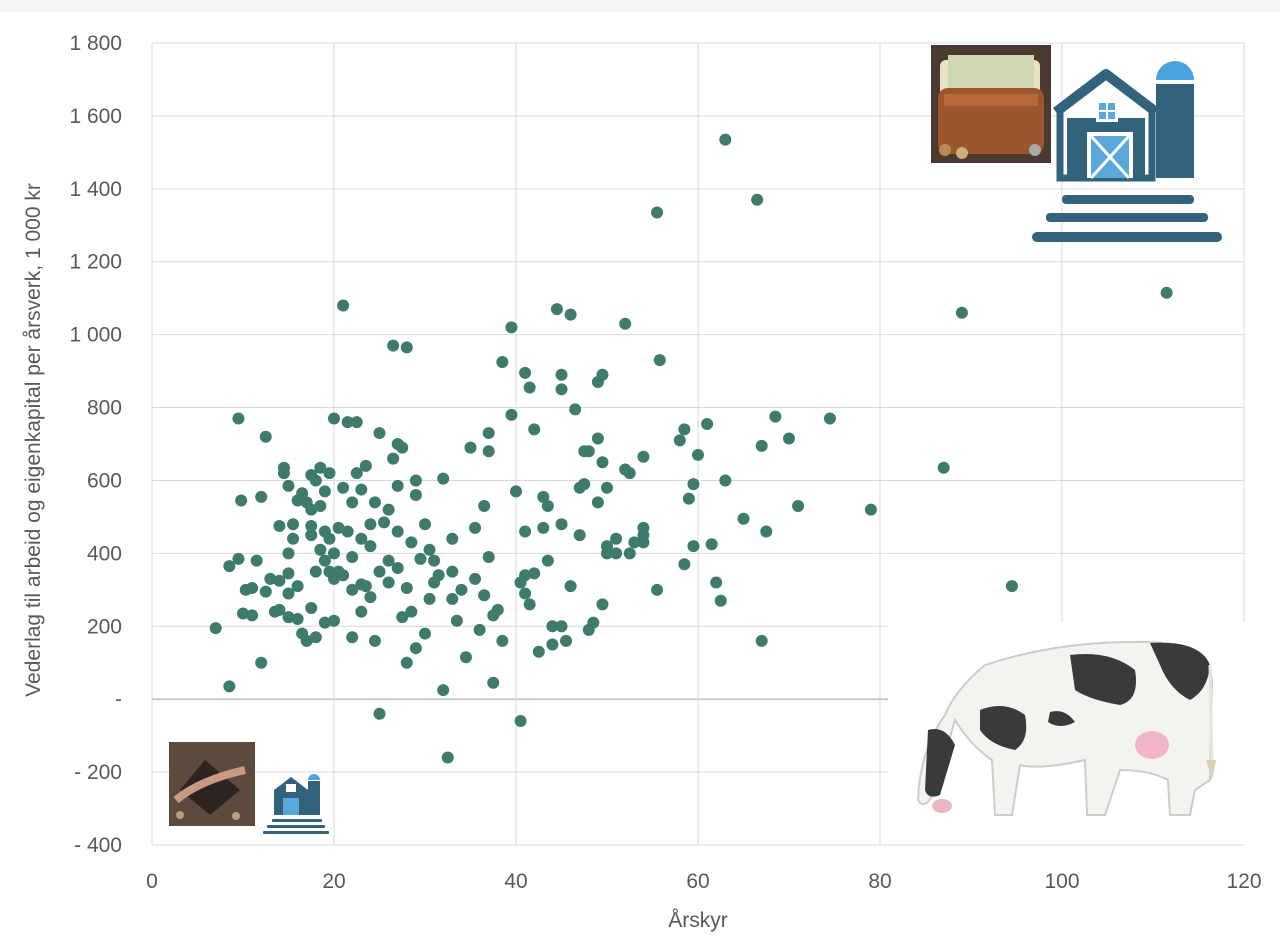  What do you see at coordinates (1243, 881) in the screenshot?
I see `x-tick-label: 120` at bounding box center [1243, 881].